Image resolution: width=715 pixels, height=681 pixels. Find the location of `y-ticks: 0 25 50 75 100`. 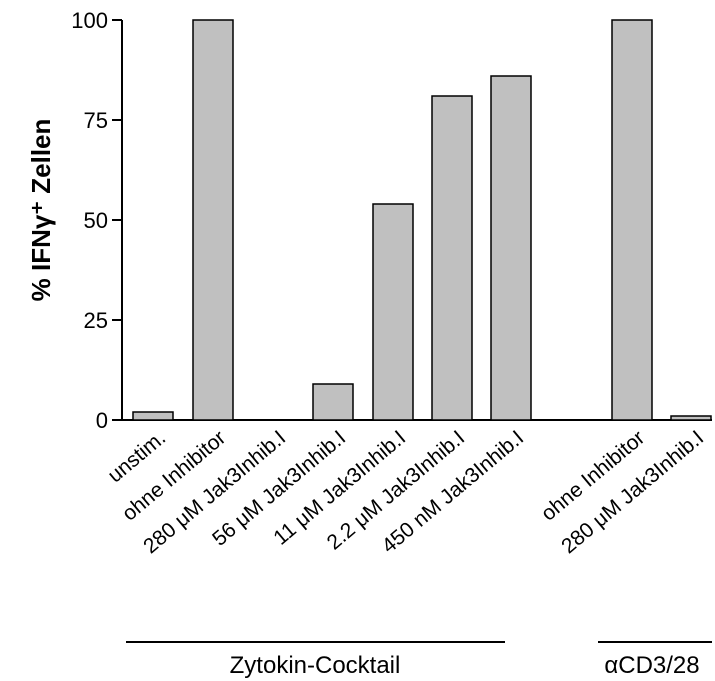

y-ticks: 0 25 50 75 100 is located at coordinates (96, 220).